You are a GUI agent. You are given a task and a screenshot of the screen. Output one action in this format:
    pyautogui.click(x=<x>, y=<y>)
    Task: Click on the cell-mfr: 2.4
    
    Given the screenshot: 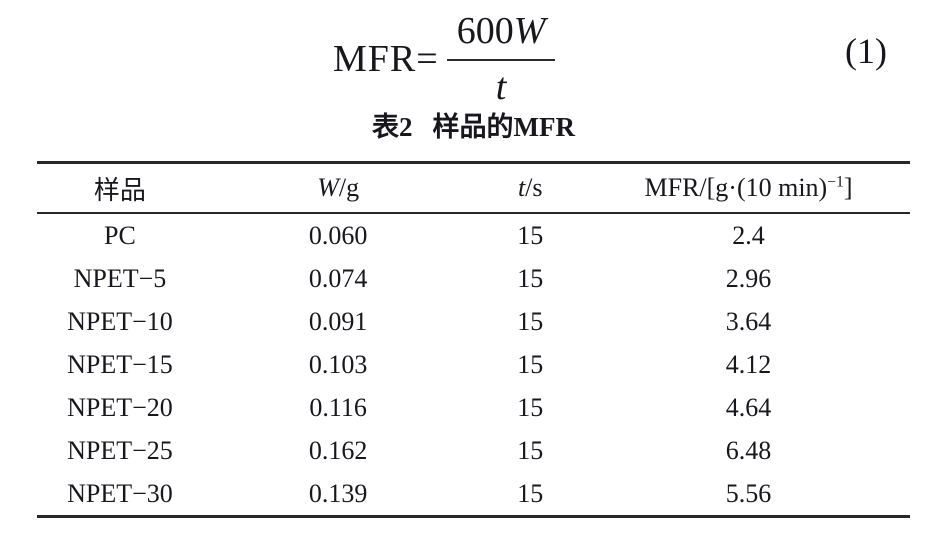 What is the action you would take?
    pyautogui.click(x=748, y=235)
    